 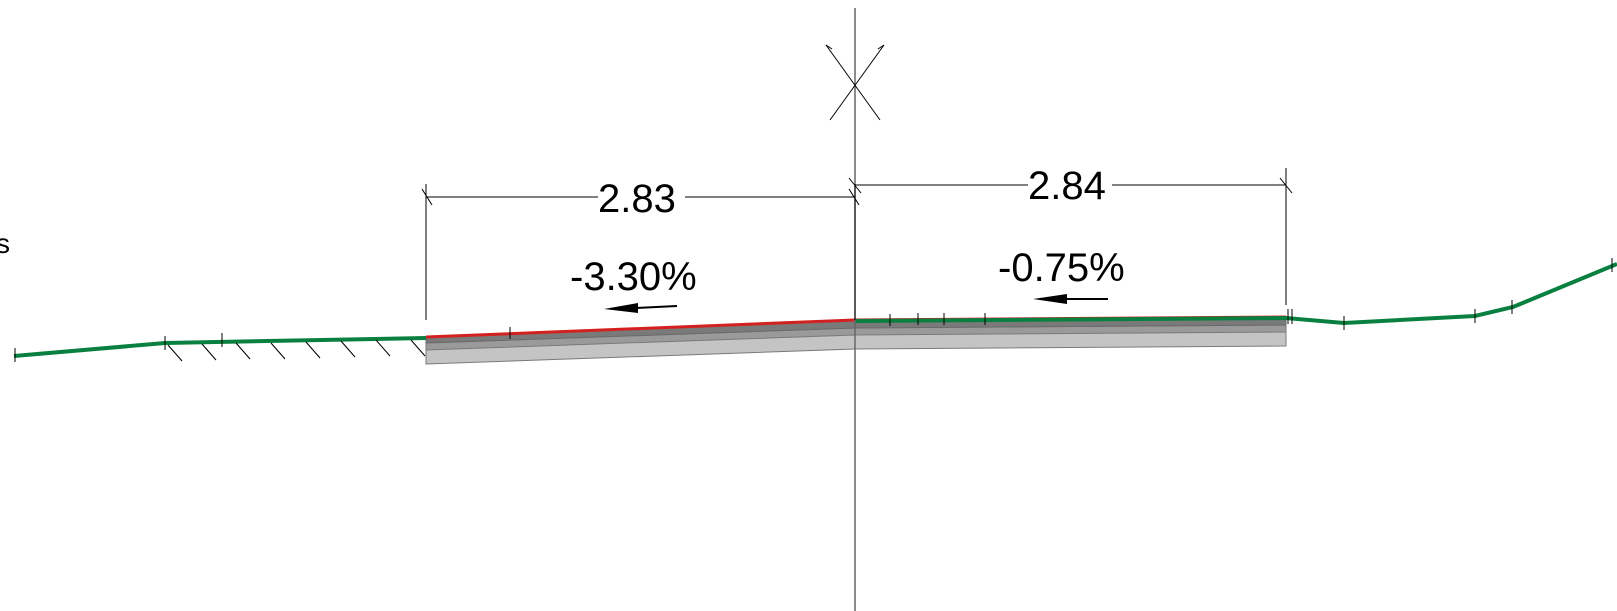 I want to click on ground-line-right, so click(x=1235, y=294).